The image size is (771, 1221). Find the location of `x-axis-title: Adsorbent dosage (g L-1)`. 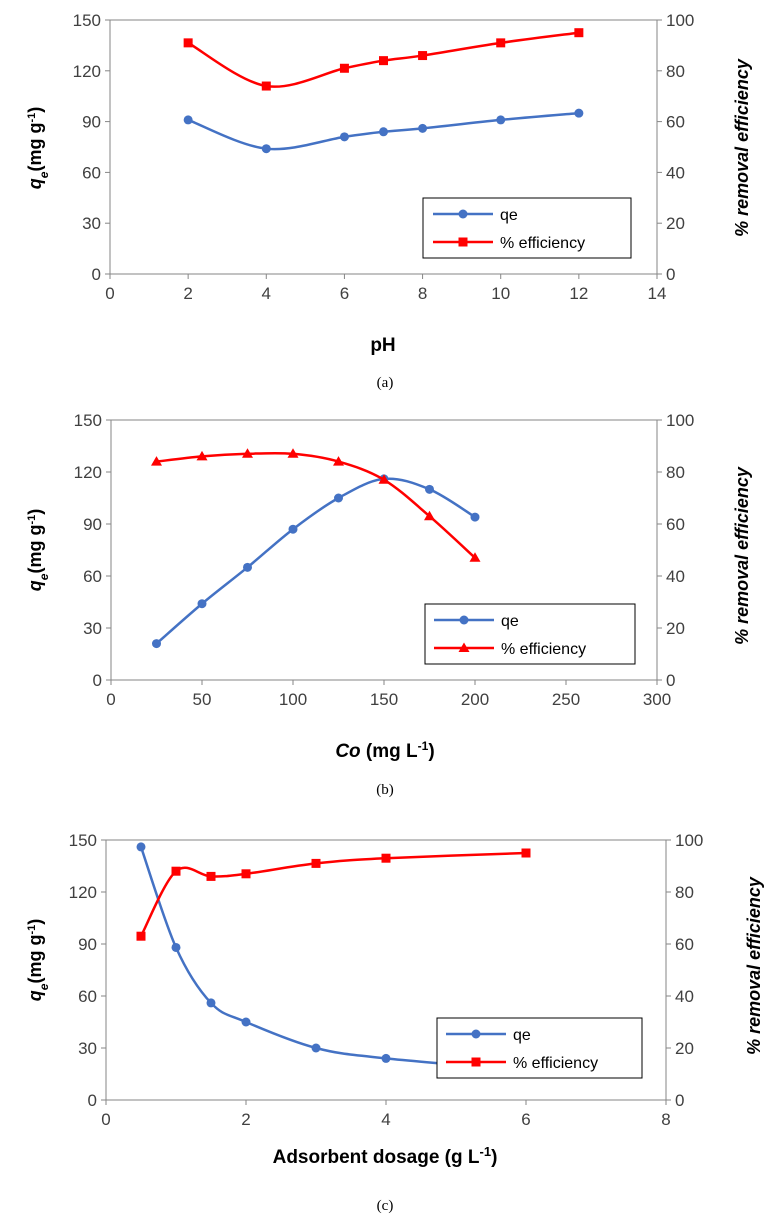

x-axis-title: Adsorbent dosage (g L-1) is located at coordinates (385, 1156).